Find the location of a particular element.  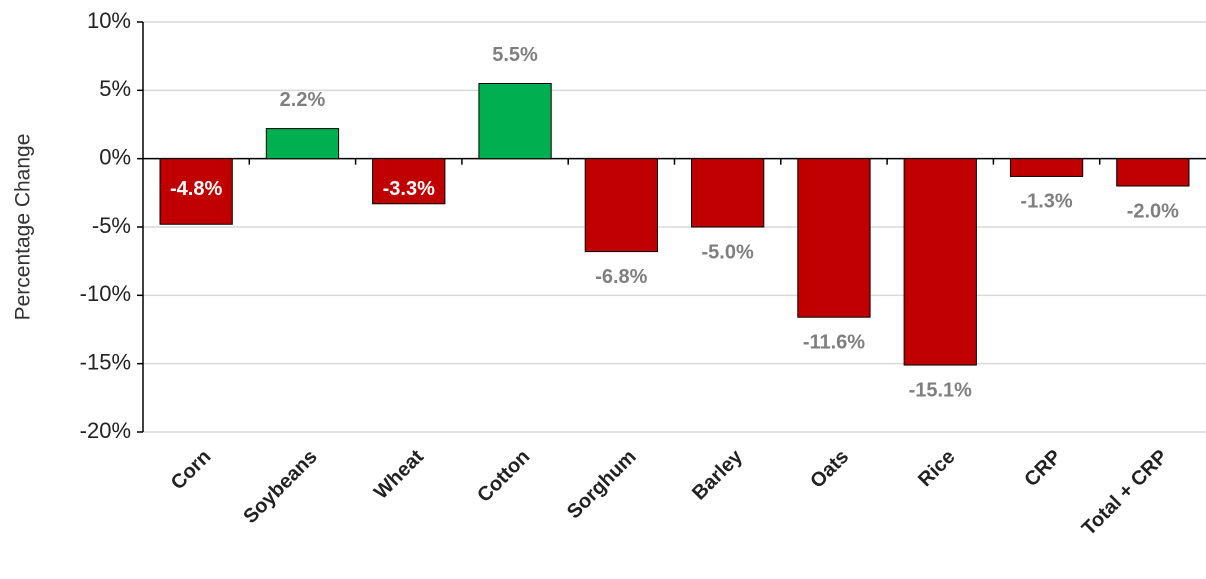

y-tick-label: -20% is located at coordinates (105, 430).